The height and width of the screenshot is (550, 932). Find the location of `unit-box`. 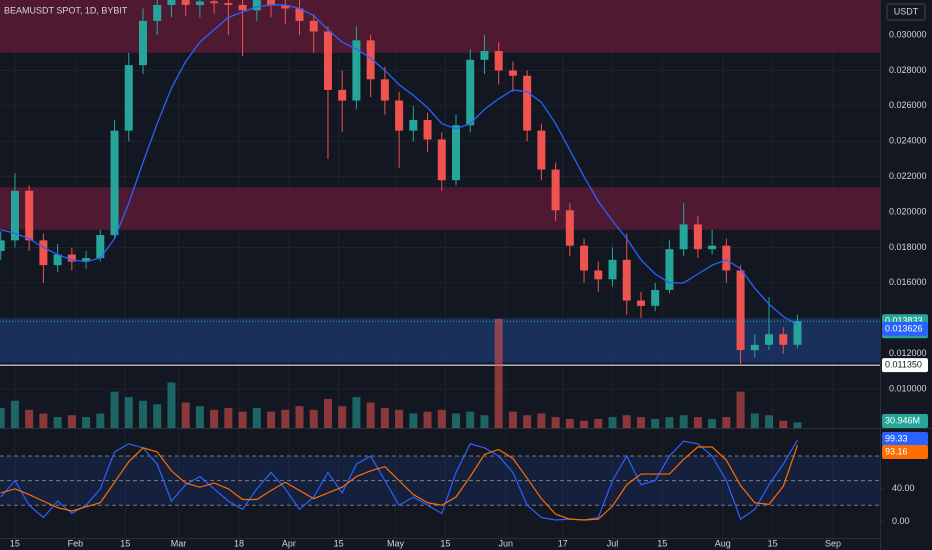

unit-box is located at coordinates (906, 12).